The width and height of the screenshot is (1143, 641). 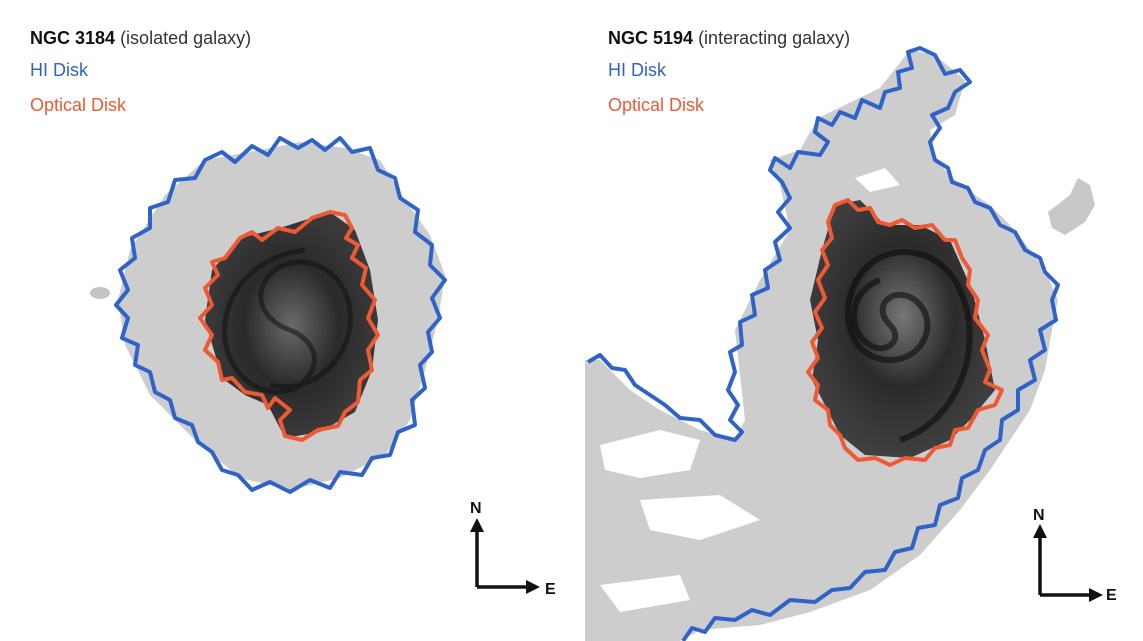 I want to click on ngc5194-hi-disk-label: HI Disk, so click(x=637, y=70).